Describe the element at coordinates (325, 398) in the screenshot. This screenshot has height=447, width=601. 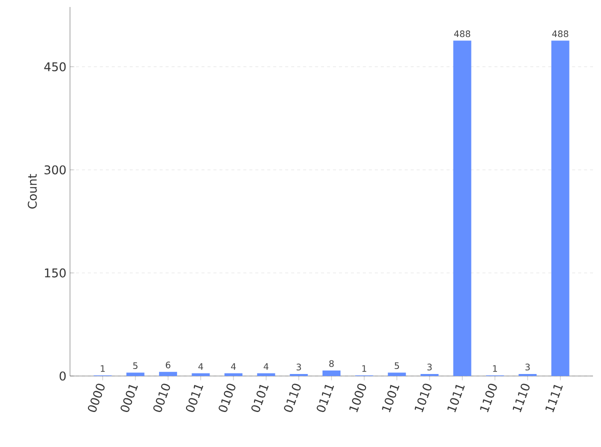
I see `x-tick-label: 0111` at that location.